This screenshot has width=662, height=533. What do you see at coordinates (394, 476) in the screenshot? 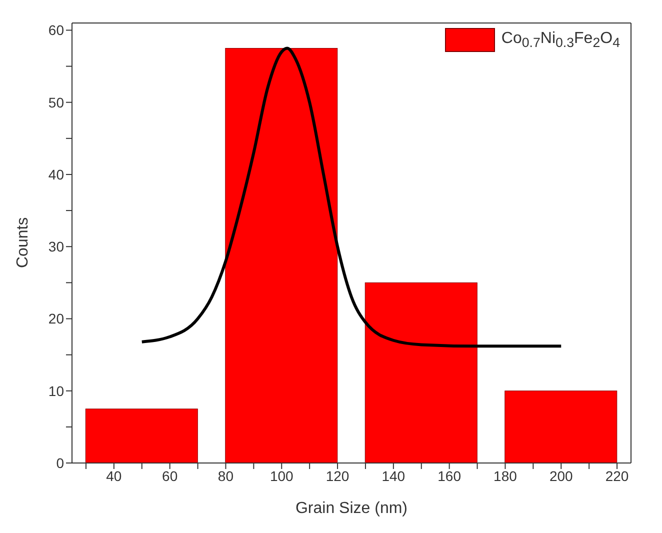
I see `x-tick-label: 140` at bounding box center [394, 476].